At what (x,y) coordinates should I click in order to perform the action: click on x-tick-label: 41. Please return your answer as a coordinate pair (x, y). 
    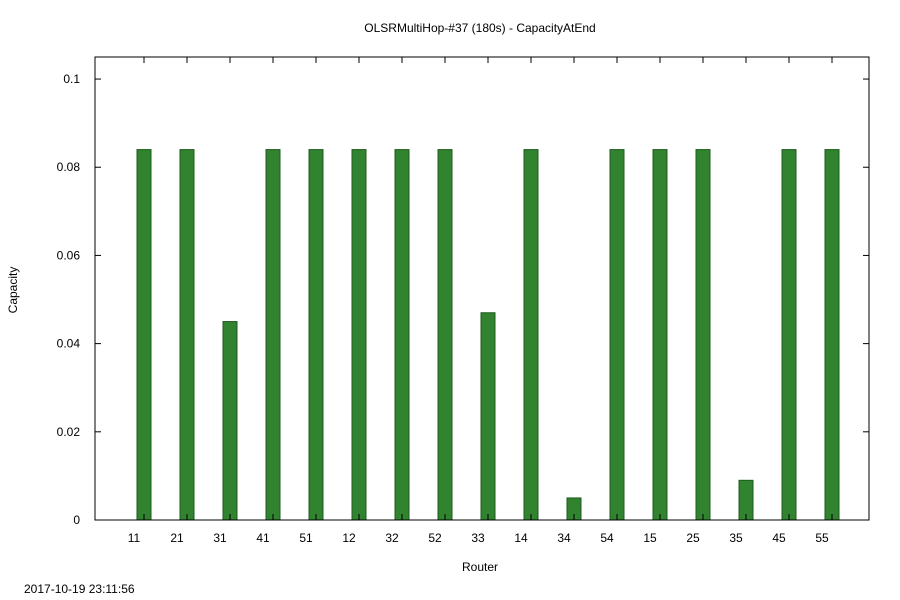
    Looking at the image, I should click on (263, 538).